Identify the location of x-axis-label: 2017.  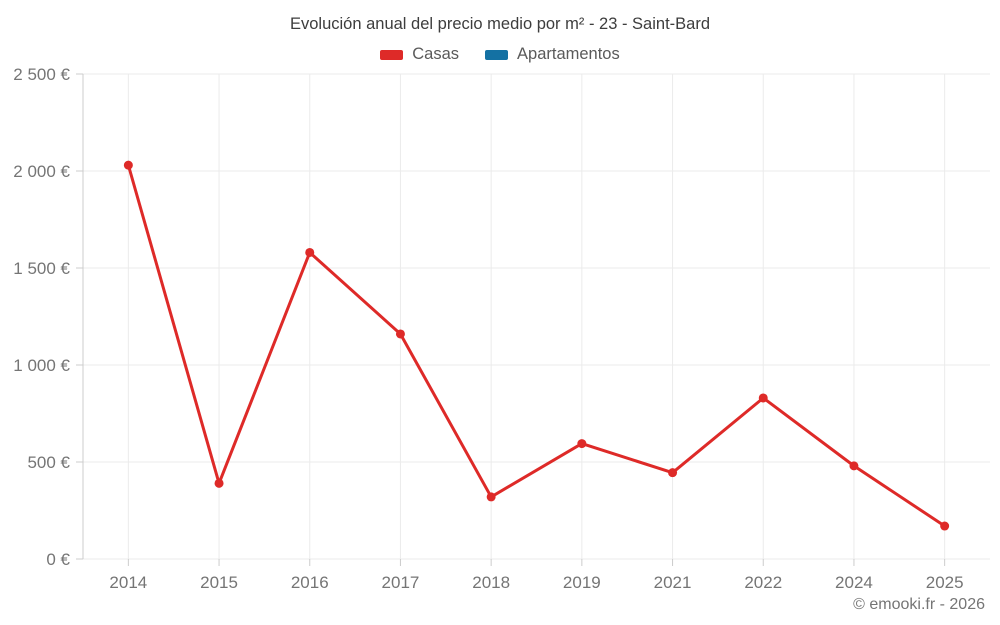
(401, 582).